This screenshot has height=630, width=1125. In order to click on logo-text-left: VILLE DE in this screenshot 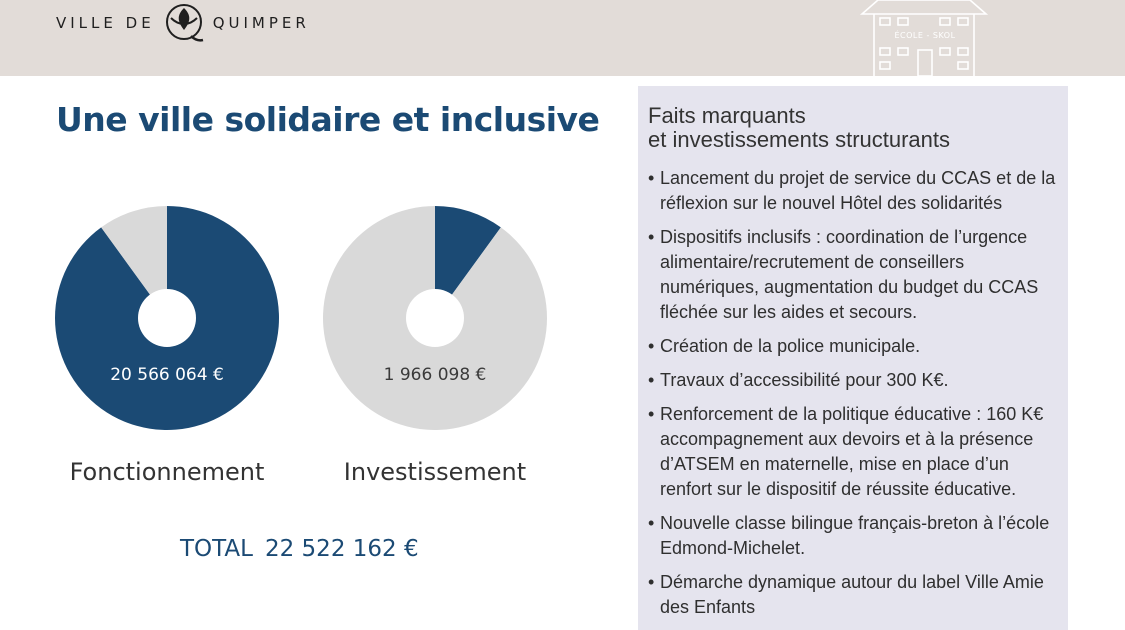, I will do `click(105, 23)`.